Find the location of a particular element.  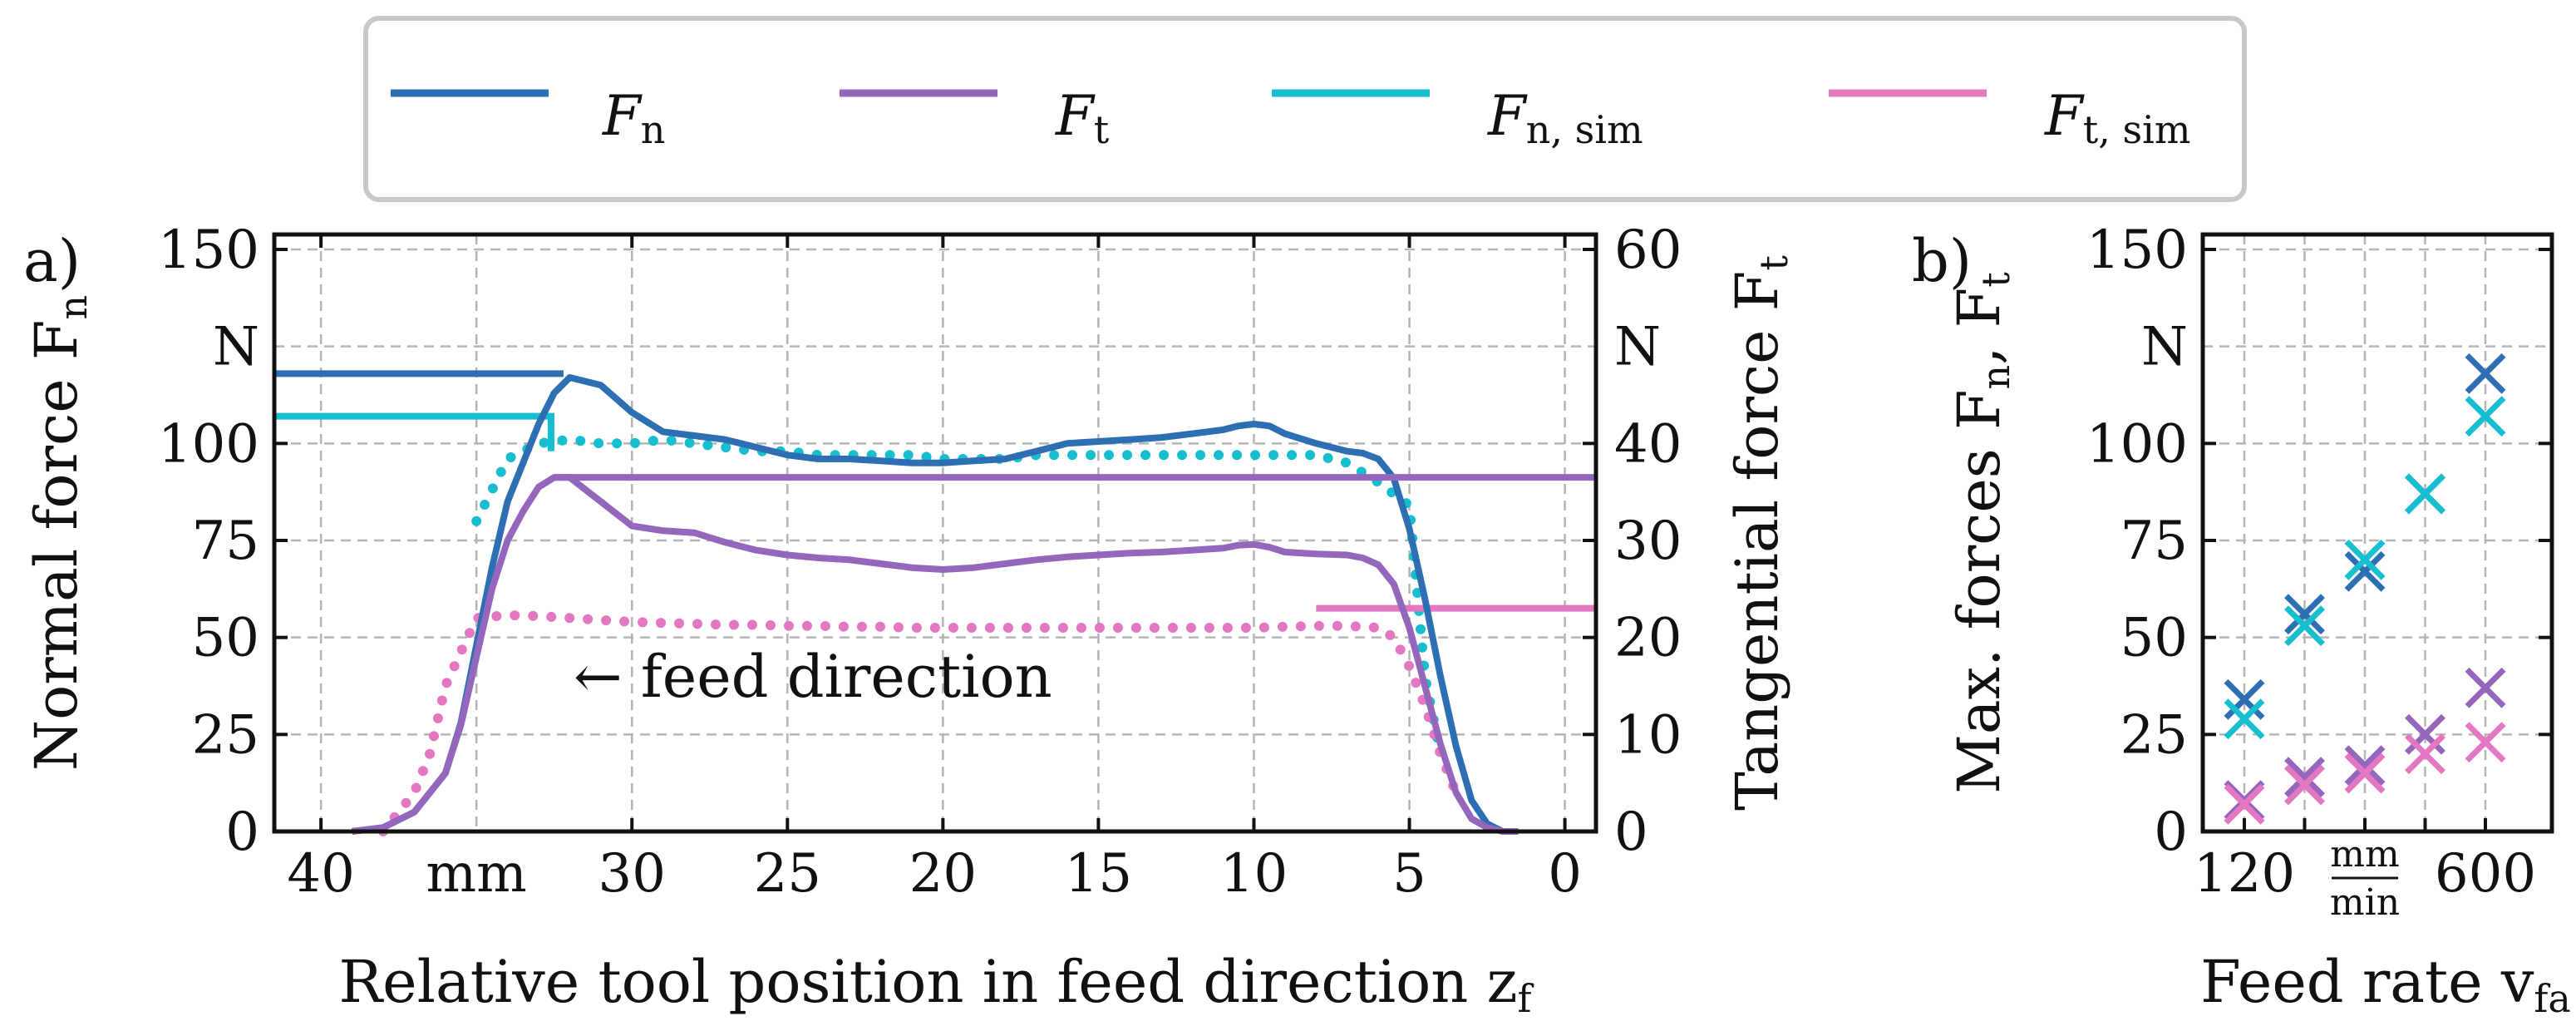

panel-b-x-unit-denominator: min is located at coordinates (2365, 902).